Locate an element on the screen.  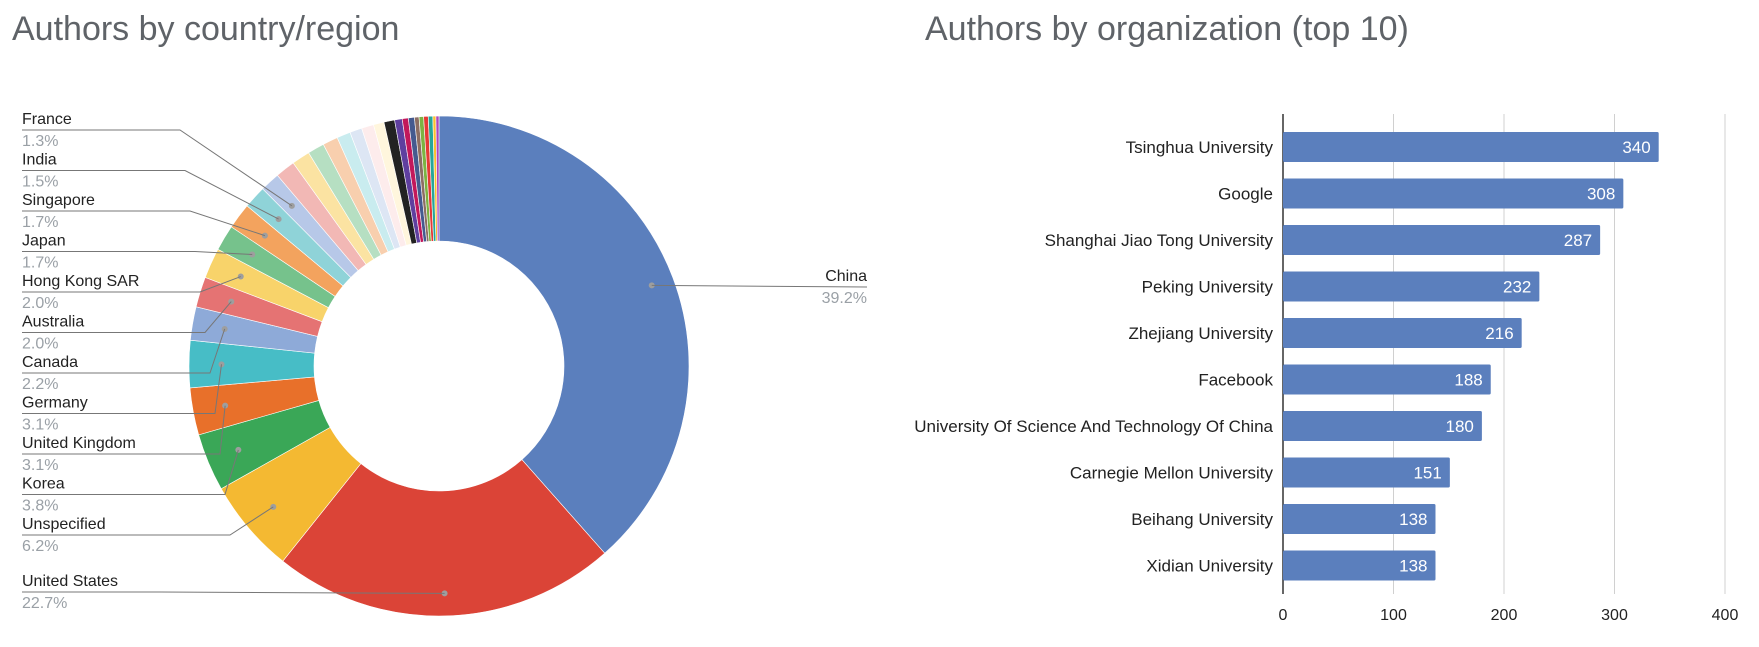
category-label: Shanghai Jiao Tong University is located at coordinates (1159, 240).